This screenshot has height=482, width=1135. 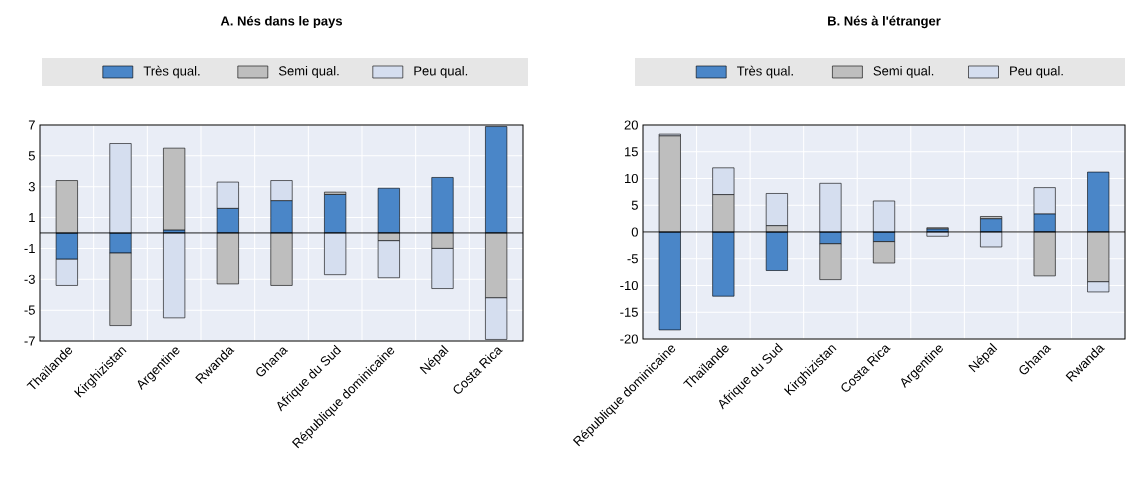 I want to click on y-tick-label: 10, so click(x=631, y=178).